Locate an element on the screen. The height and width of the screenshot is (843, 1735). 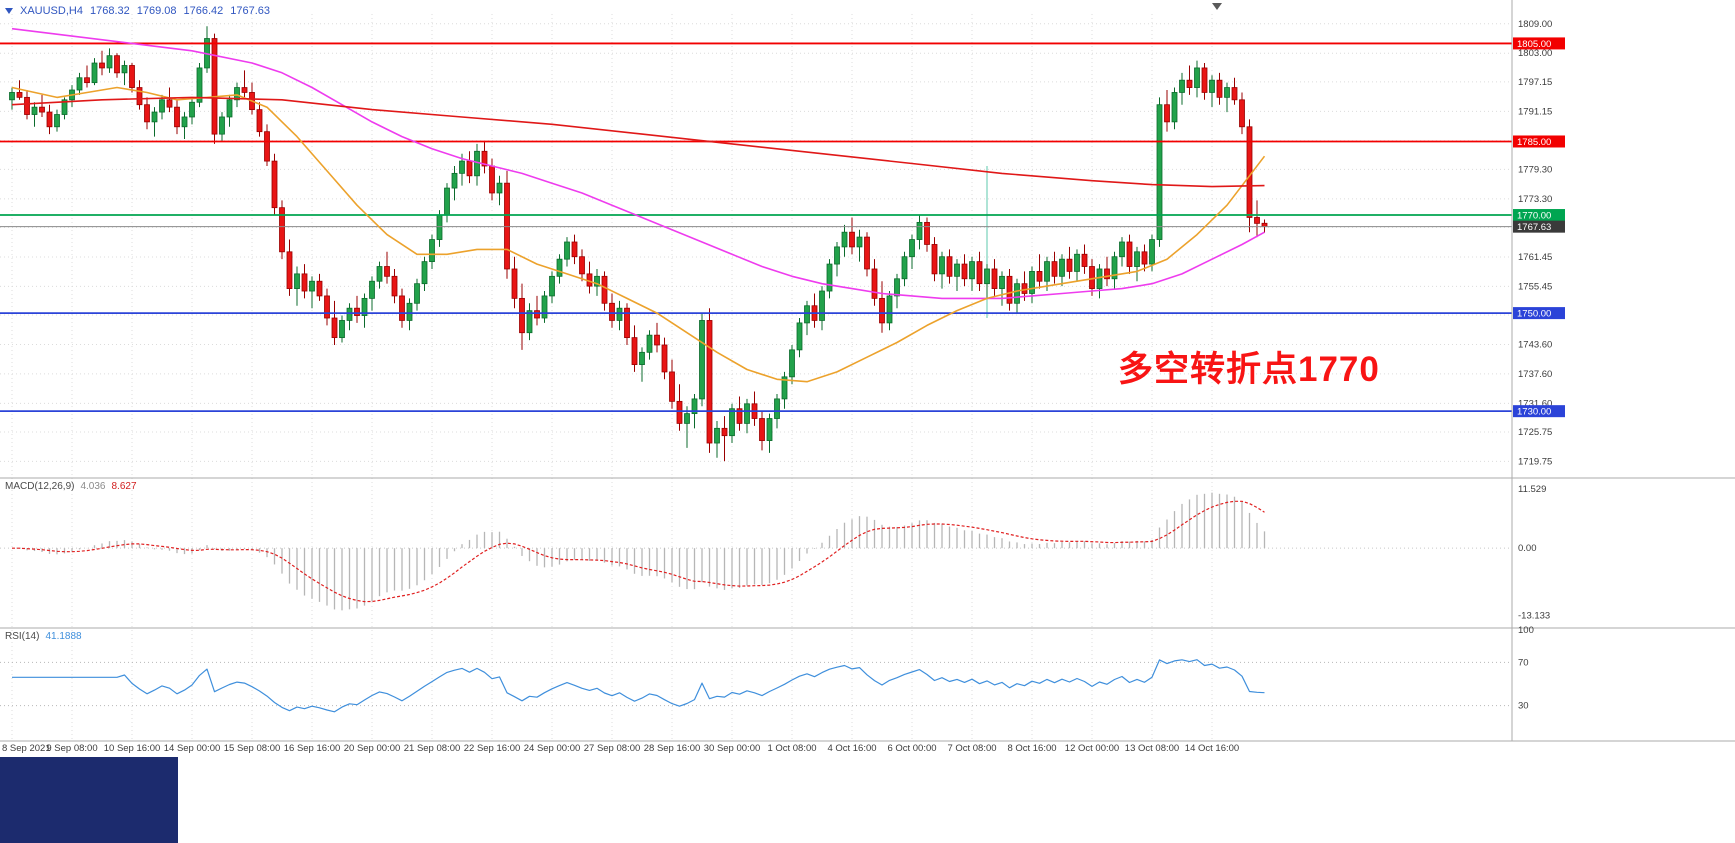
svg-text: 1719.75 is located at coordinates (1535, 461).